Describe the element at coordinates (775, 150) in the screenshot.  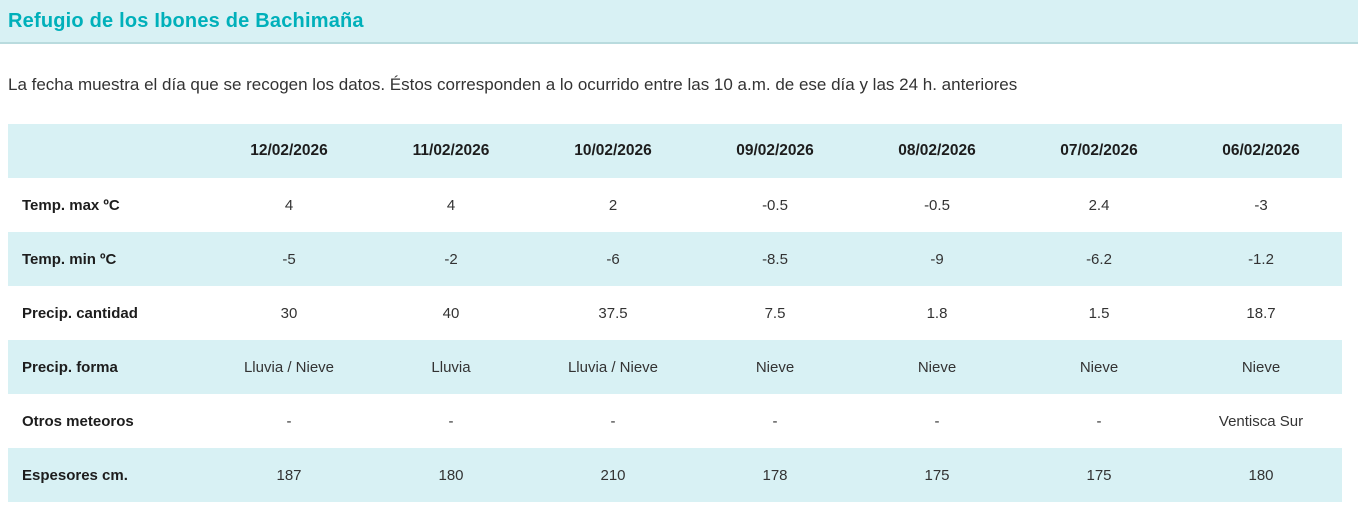
I see `date-header: 09/02/2026` at that location.